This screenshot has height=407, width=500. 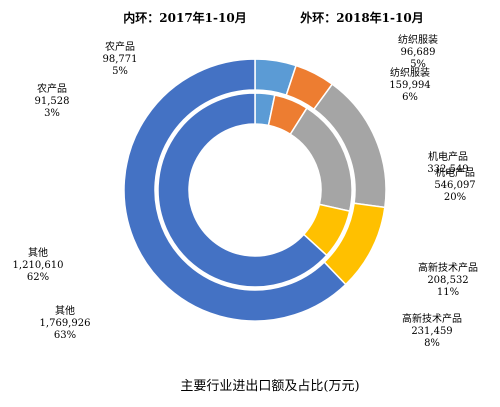 I want to click on inner-label-textile-category: 纺织服装, so click(x=410, y=72).